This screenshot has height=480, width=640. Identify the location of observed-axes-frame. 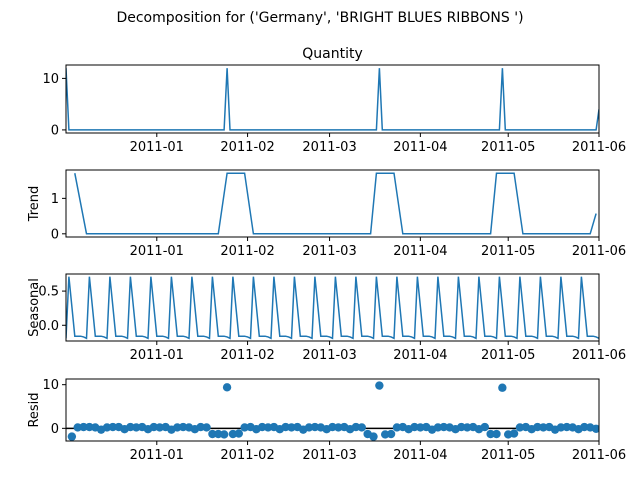
(332, 99).